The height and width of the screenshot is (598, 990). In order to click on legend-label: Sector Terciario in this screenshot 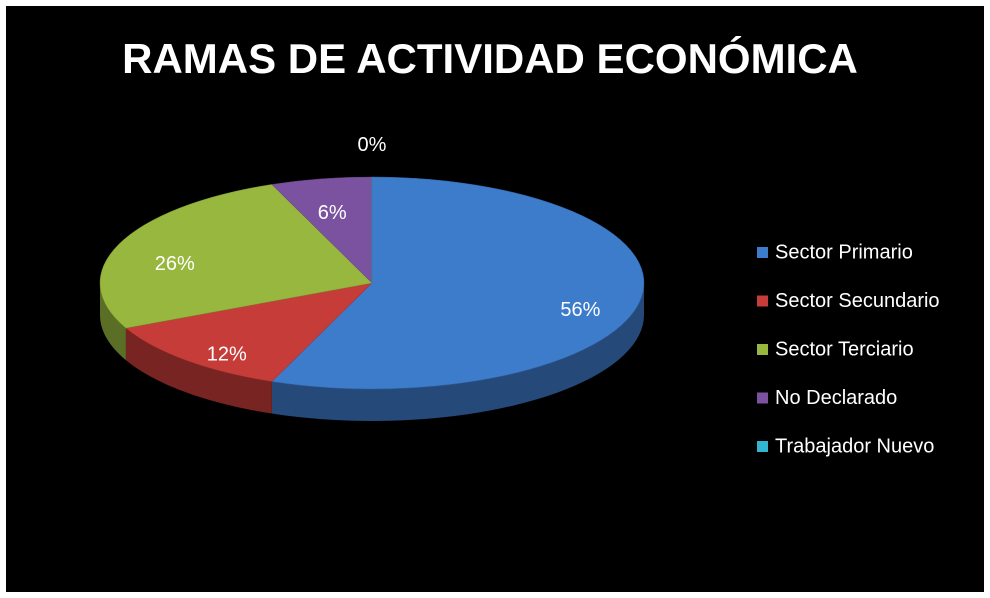, I will do `click(844, 349)`.